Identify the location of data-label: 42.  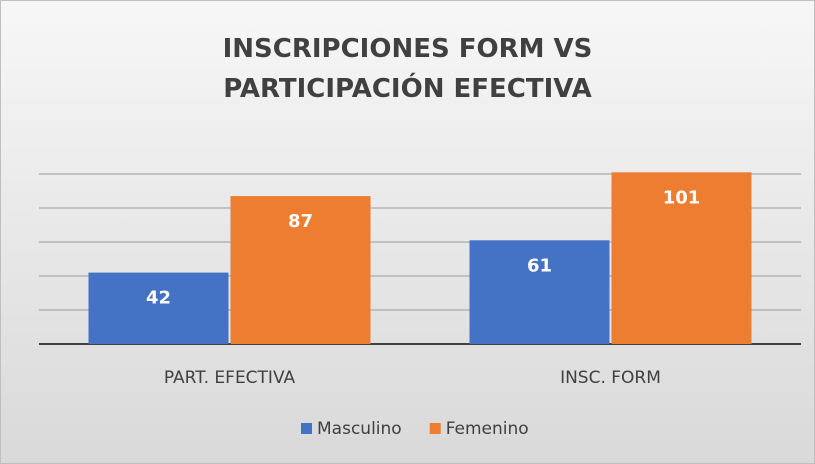
(158, 298).